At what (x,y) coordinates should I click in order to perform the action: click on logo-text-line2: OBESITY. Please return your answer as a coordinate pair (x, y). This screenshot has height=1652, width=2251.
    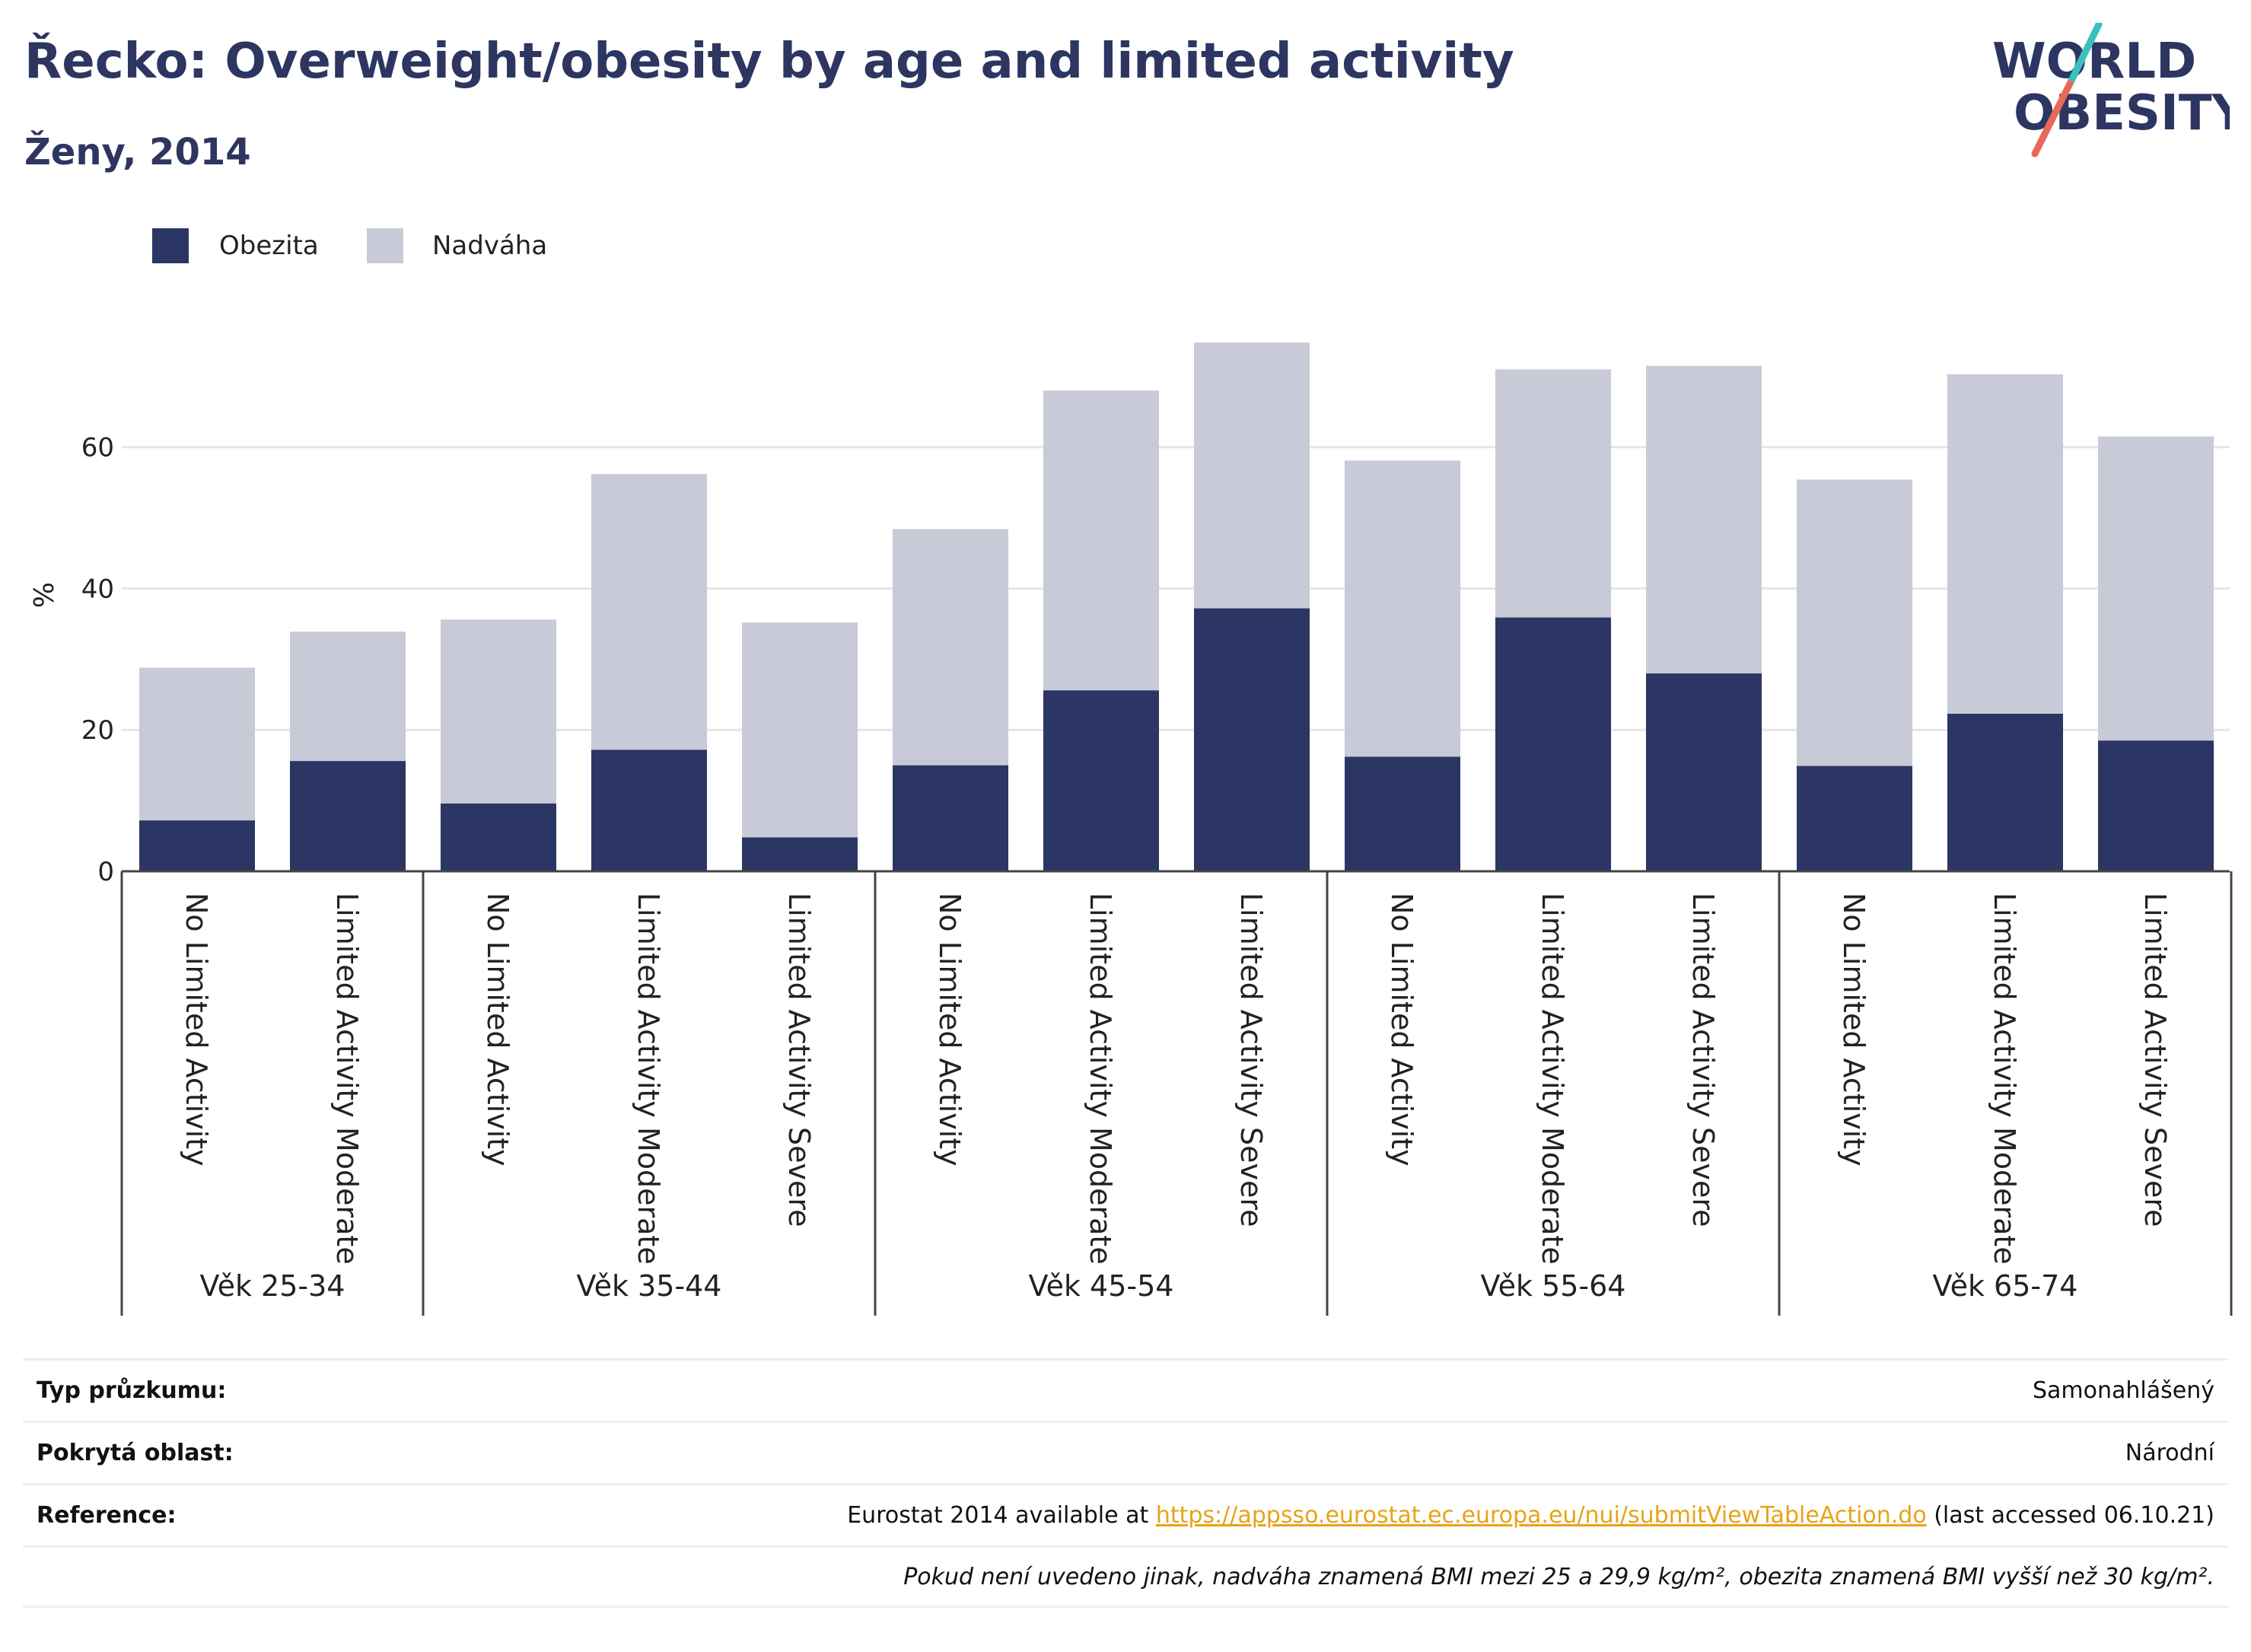
    Looking at the image, I should click on (2122, 113).